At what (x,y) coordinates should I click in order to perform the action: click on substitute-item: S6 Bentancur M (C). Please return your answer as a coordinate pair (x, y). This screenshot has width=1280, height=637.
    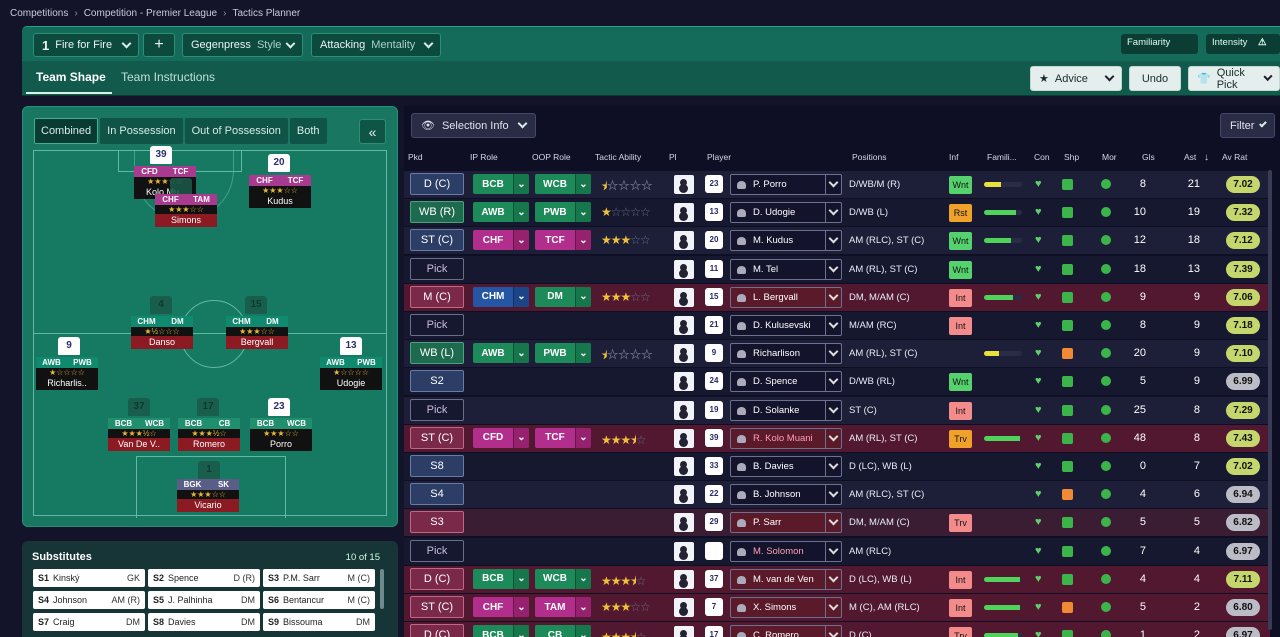
    Looking at the image, I should click on (319, 600).